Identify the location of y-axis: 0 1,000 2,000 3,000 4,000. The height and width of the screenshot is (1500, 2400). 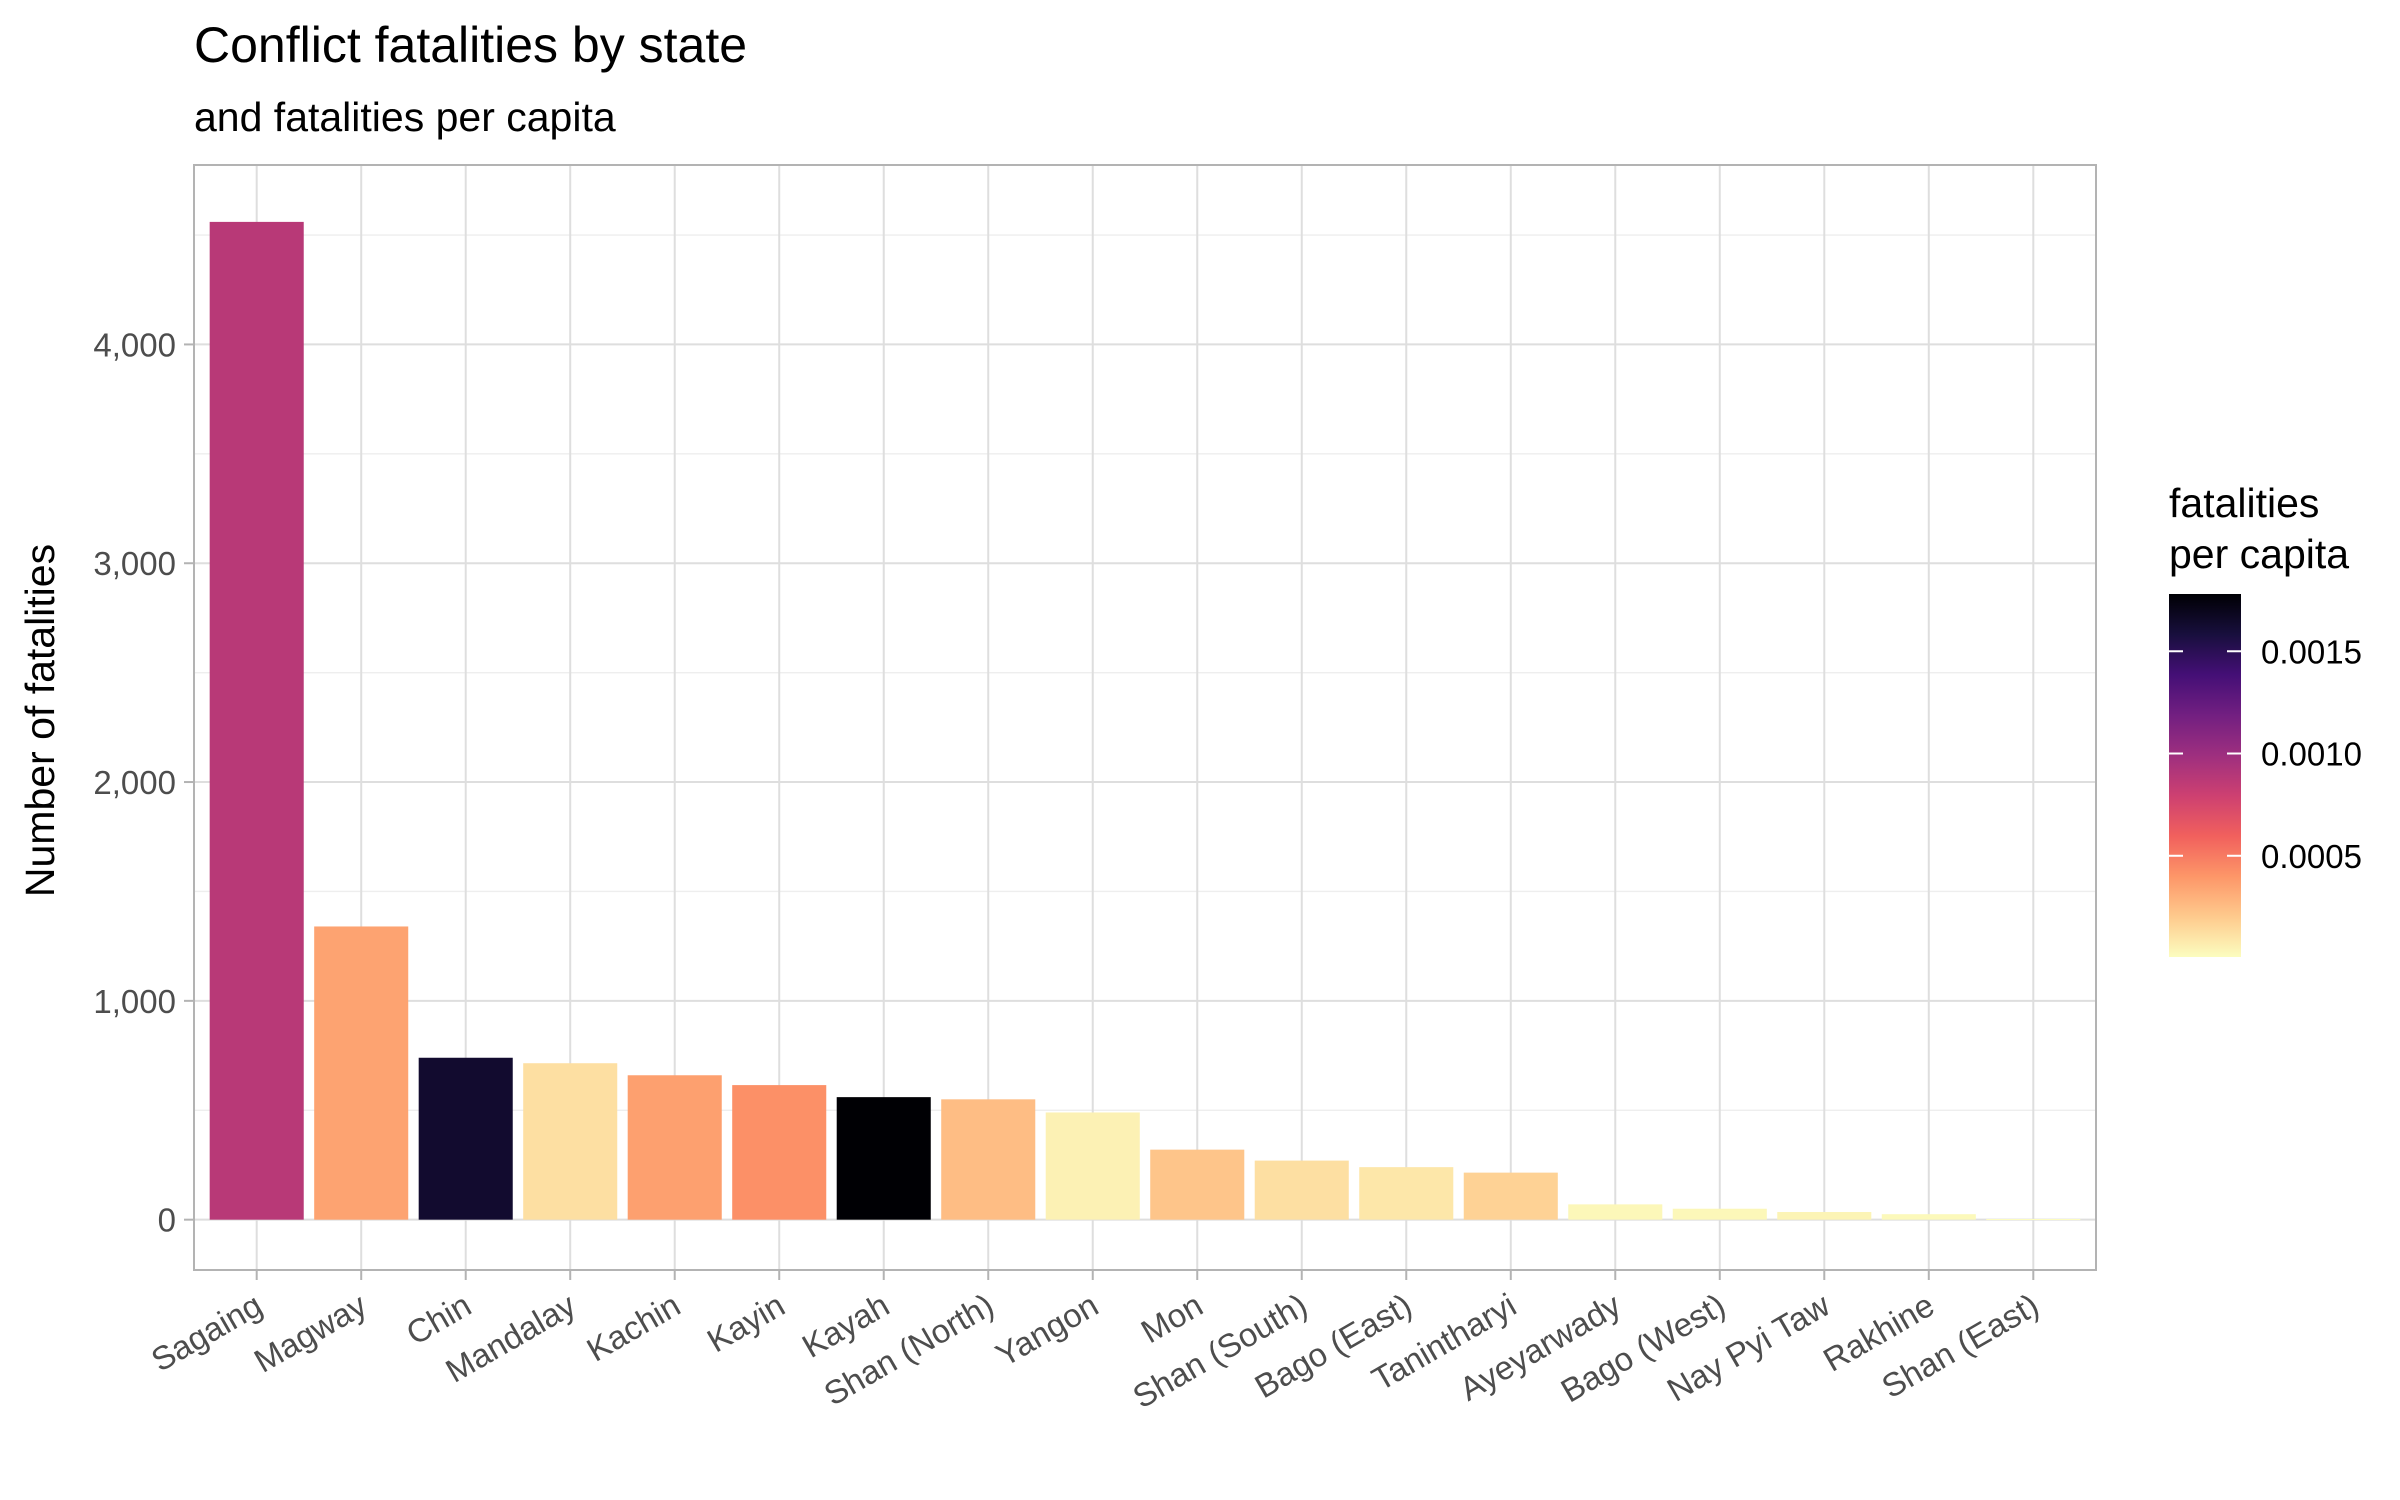
(143, 782).